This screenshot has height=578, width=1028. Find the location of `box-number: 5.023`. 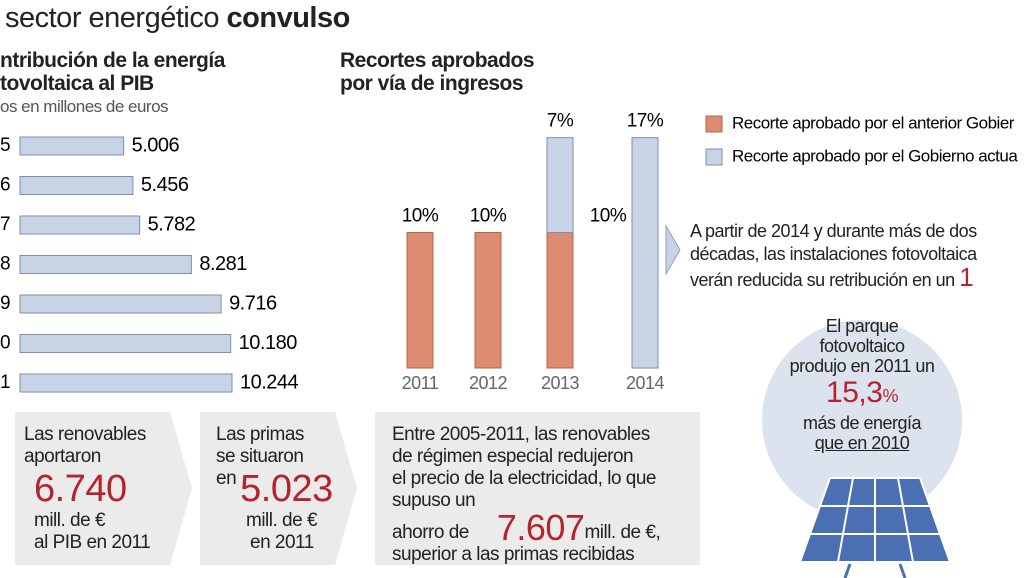

box-number: 5.023 is located at coordinates (286, 489).